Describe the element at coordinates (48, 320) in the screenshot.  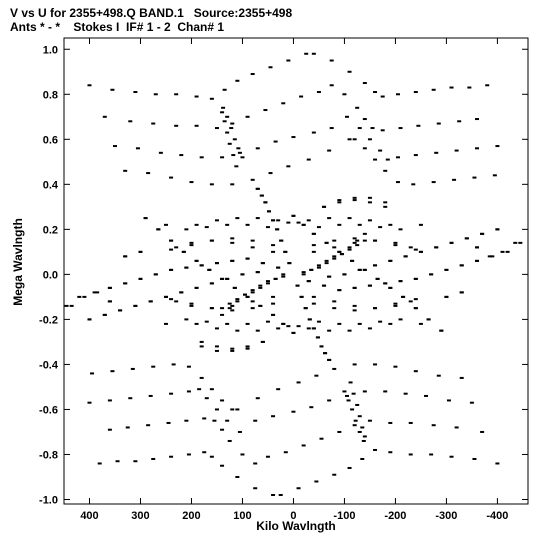
I see `y-tick-label: -0.2` at that location.